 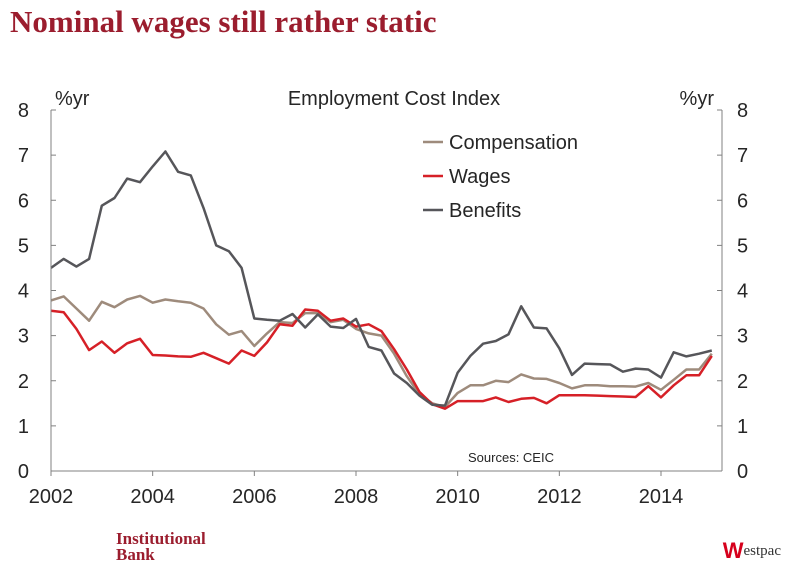 I want to click on legend: Compensation Wages Benefits, so click(x=500, y=177).